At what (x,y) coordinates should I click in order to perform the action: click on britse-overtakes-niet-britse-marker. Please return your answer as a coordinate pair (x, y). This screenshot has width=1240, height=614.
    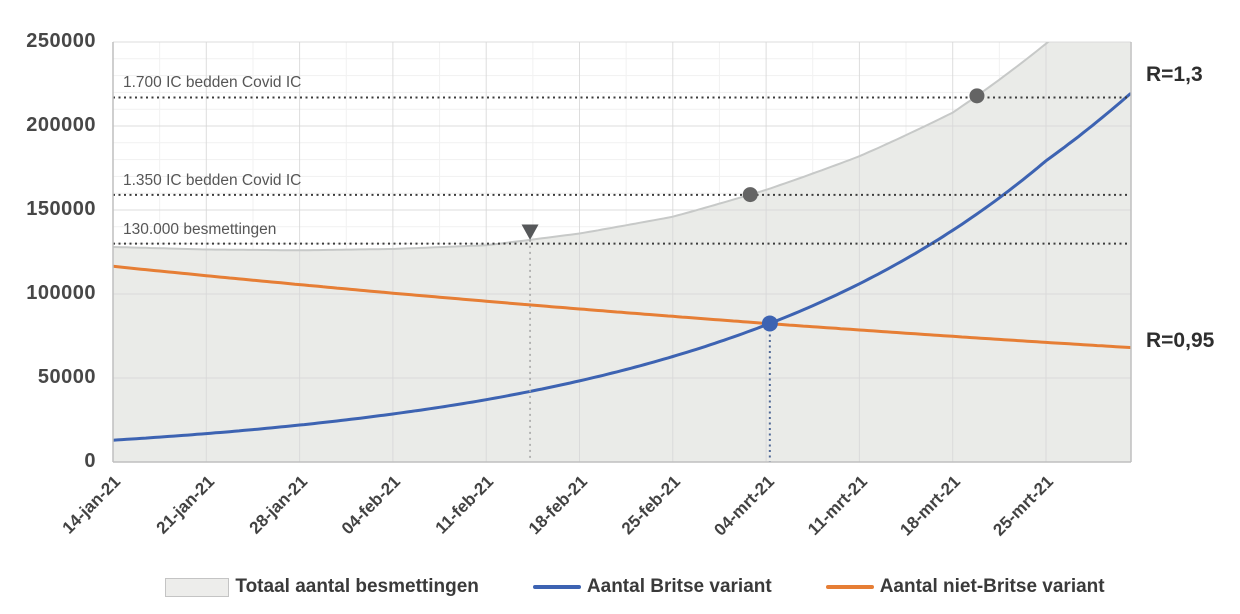
    Looking at the image, I should click on (769, 323).